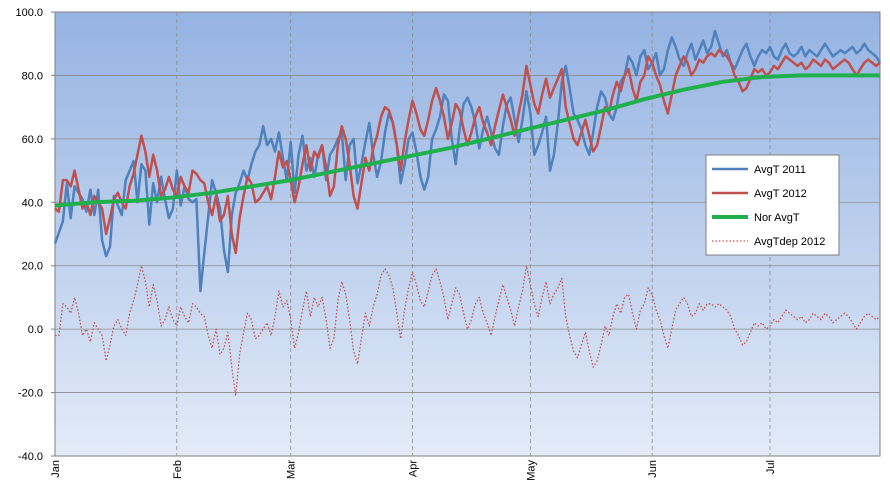 Image resolution: width=890 pixels, height=499 pixels. Describe the element at coordinates (32, 76) in the screenshot. I see `y-tick-label: 80.0` at that location.